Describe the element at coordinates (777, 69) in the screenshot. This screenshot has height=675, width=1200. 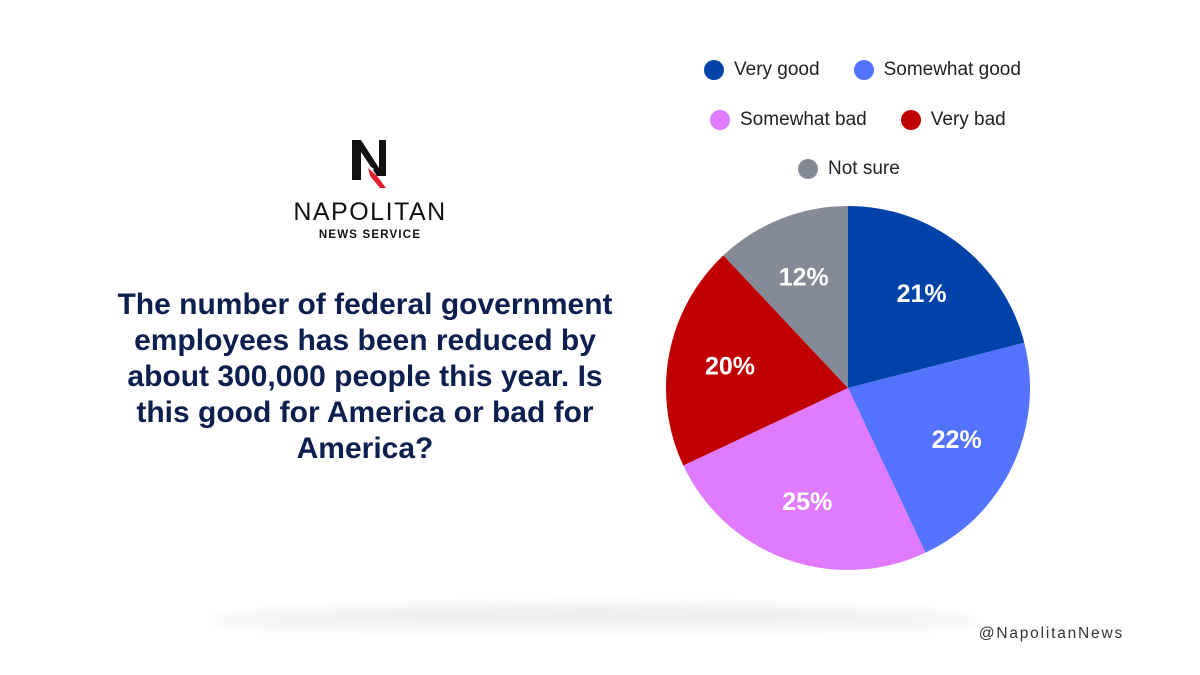
I see `legend-label-very-good: Very good` at that location.